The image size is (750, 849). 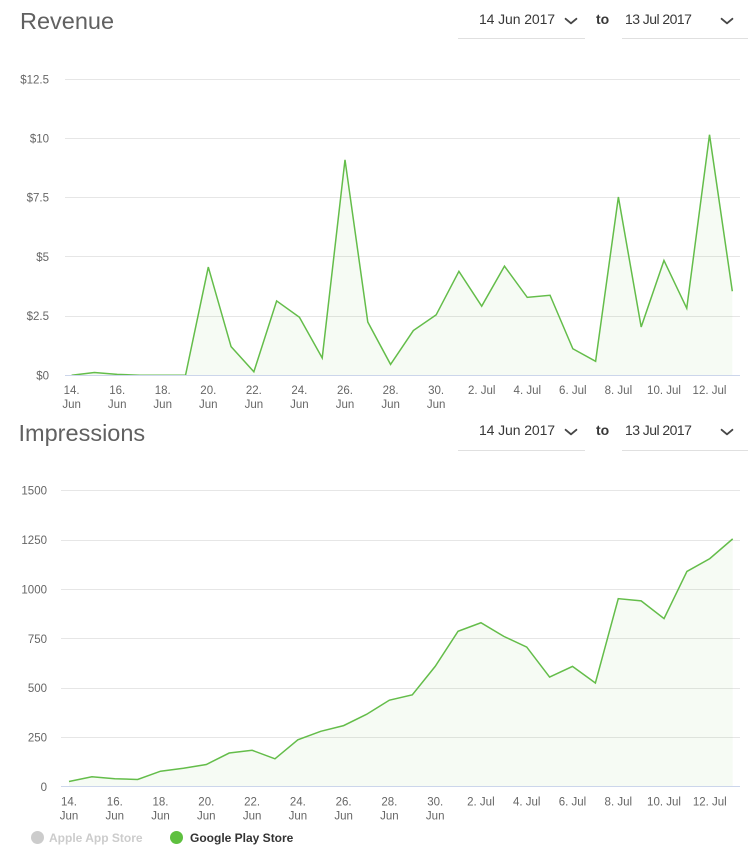 I want to click on svg-text: 500, so click(x=37, y=689).